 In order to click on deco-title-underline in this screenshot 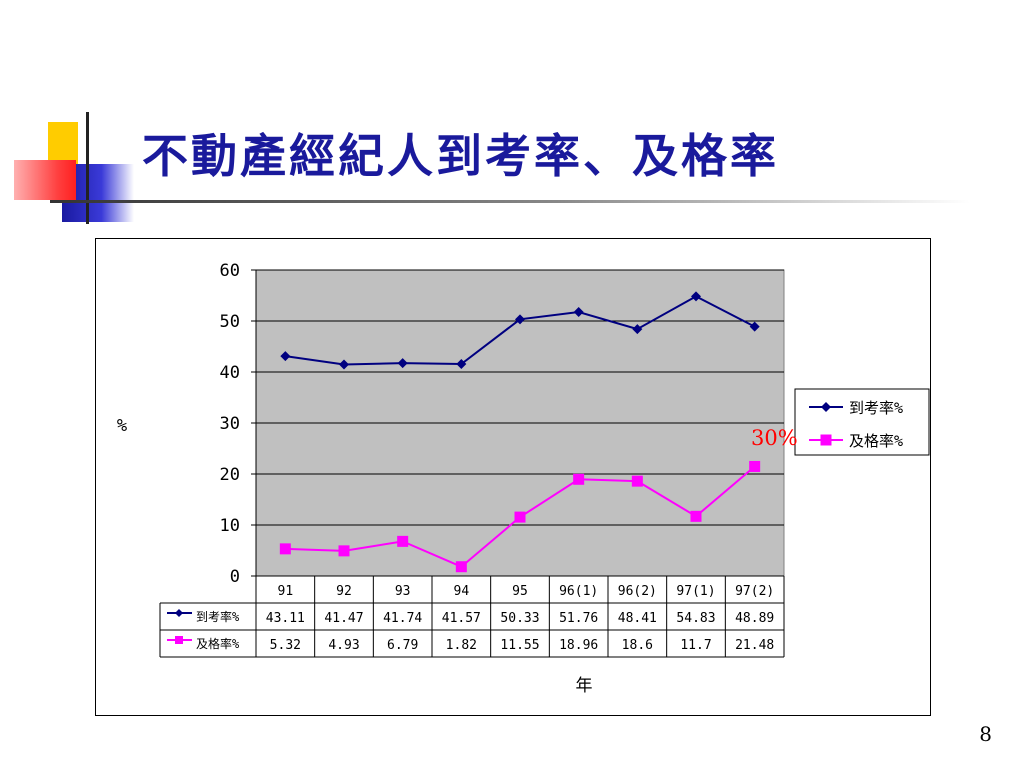, I will do `click(510, 201)`.